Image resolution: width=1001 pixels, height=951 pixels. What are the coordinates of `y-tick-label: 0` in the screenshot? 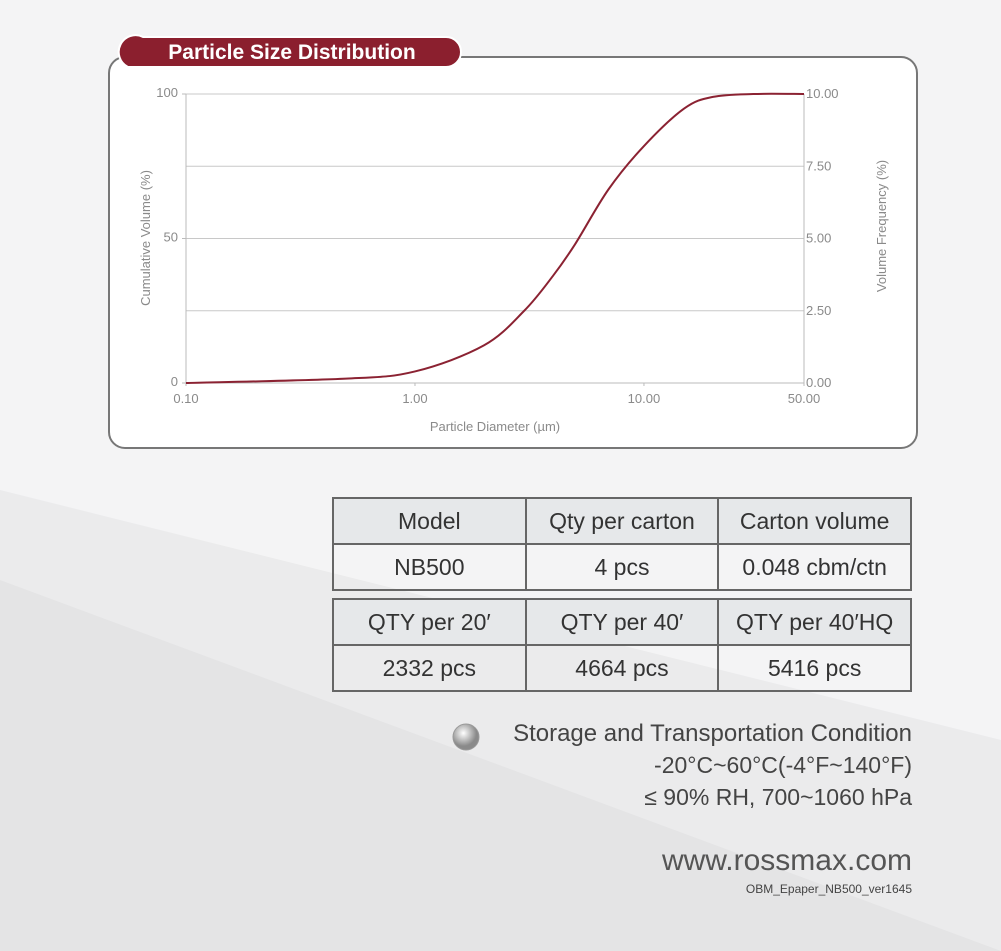 It's located at (174, 381).